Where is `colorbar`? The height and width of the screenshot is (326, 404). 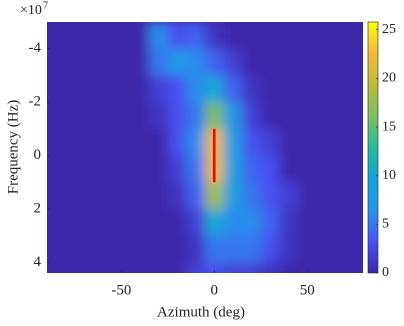
colorbar is located at coordinates (373, 147).